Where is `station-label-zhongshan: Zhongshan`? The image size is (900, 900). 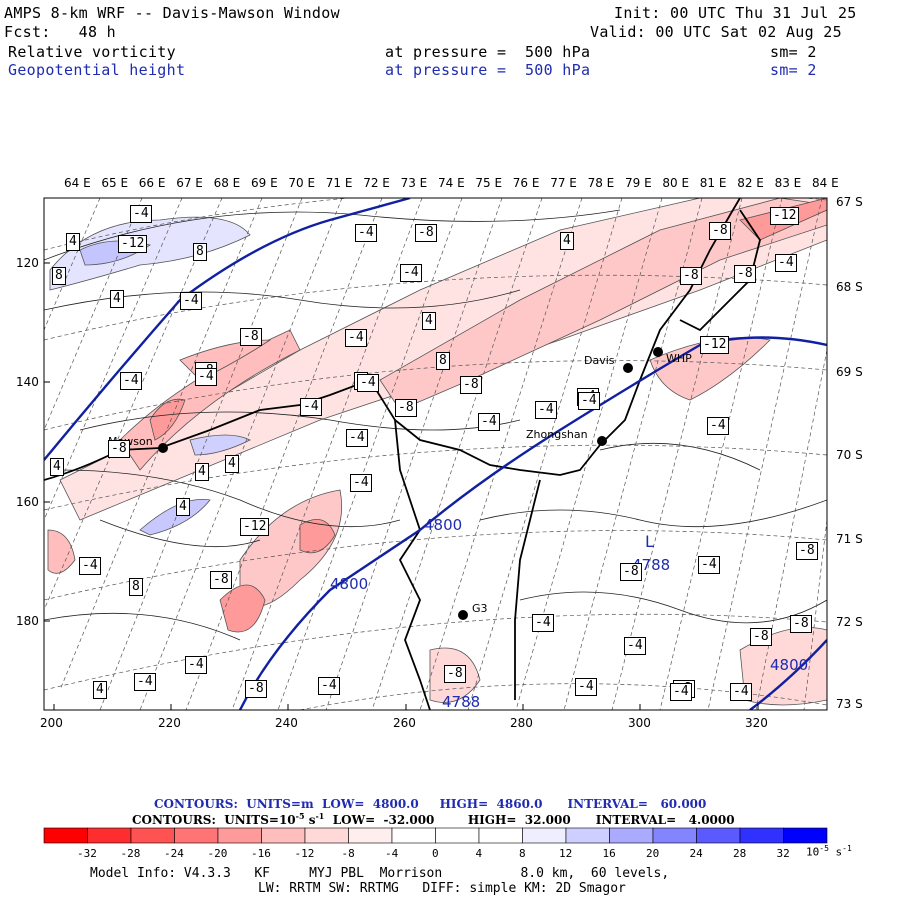
station-label-zhongshan: Zhongshan is located at coordinates (557, 434).